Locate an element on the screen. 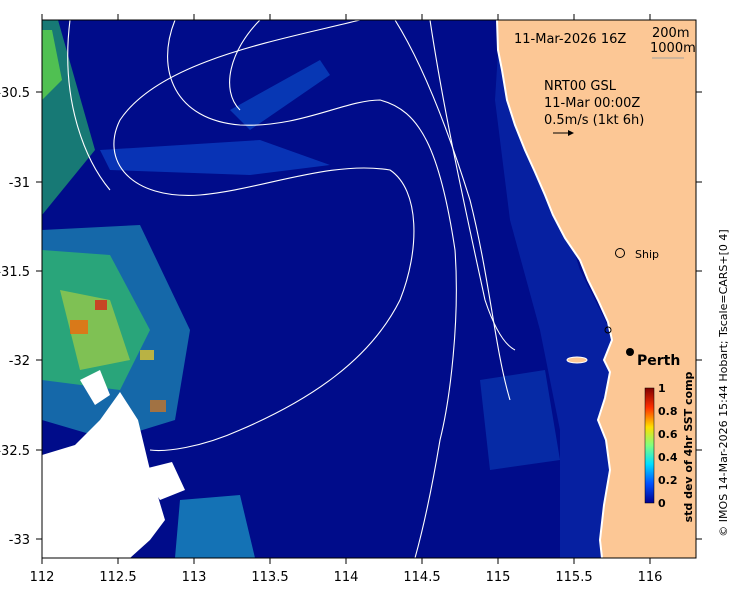  product-name: NRT00 GSL is located at coordinates (580, 86).